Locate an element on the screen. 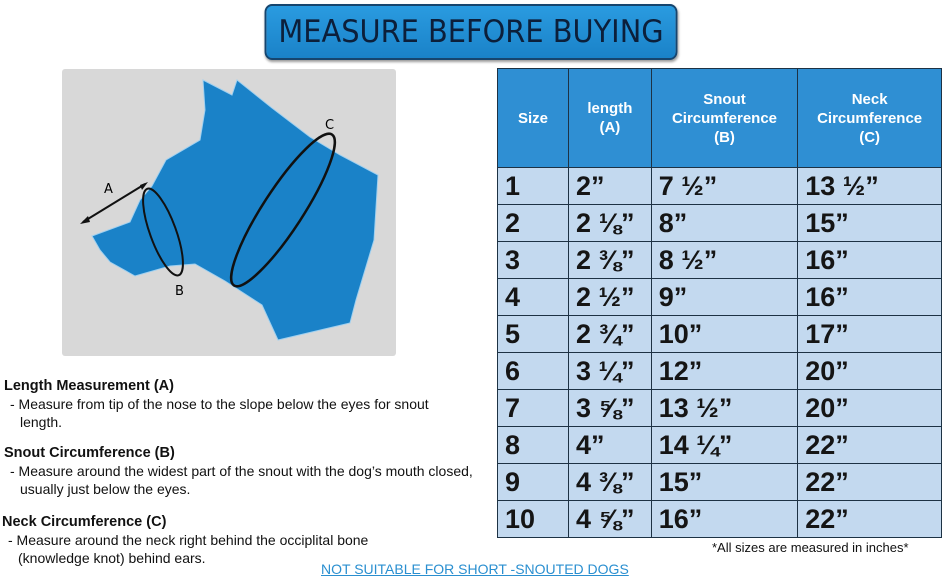  length-arrow-a is located at coordinates (114, 203).